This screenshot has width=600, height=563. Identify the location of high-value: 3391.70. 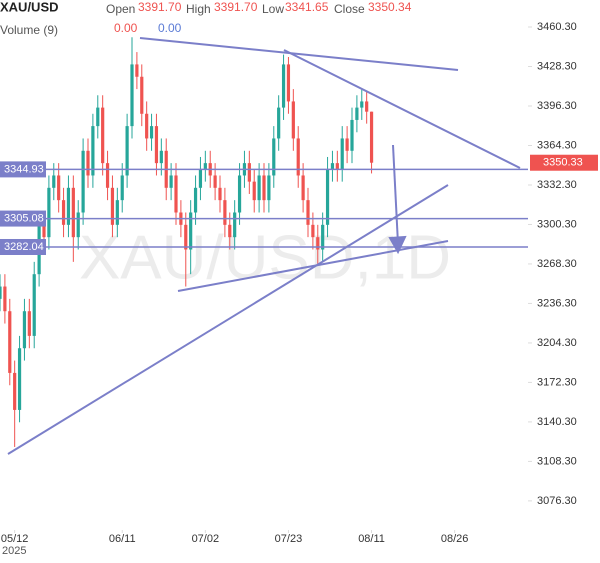
(236, 7).